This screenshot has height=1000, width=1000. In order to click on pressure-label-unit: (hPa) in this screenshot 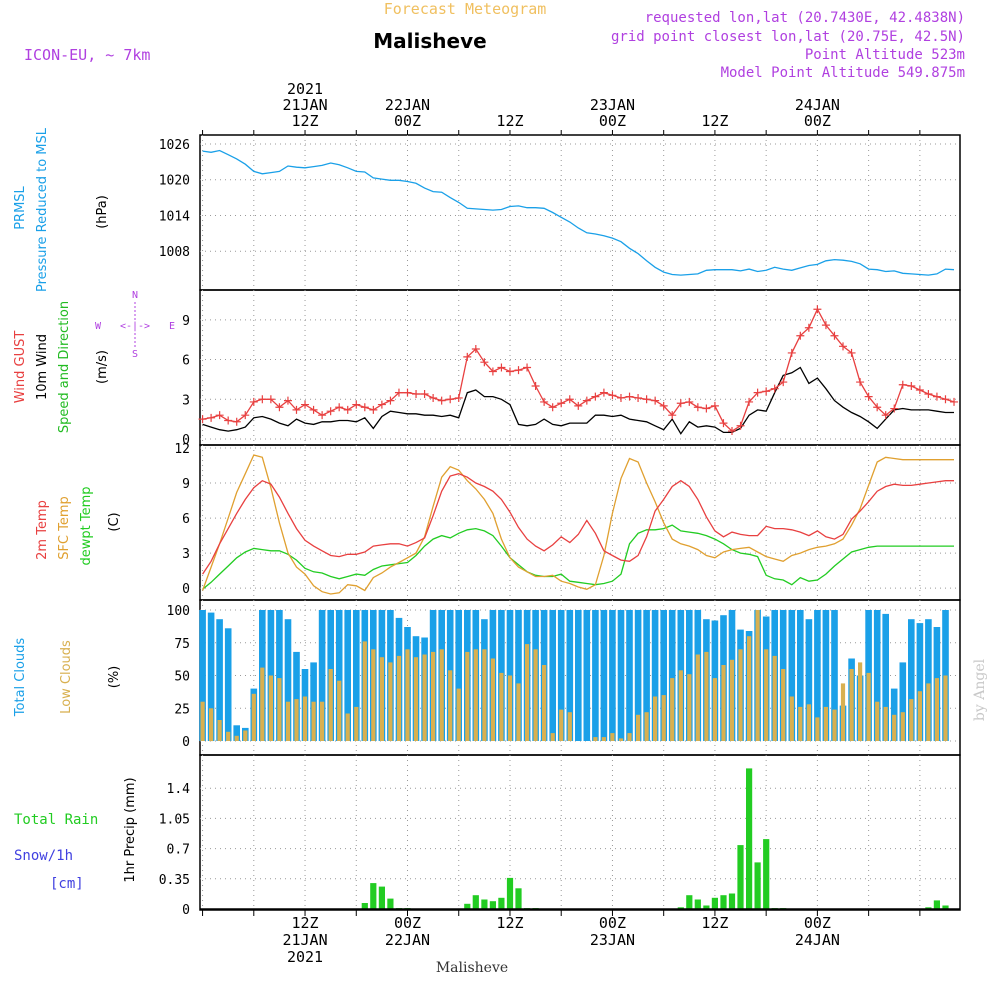, I will do `click(102, 212)`.